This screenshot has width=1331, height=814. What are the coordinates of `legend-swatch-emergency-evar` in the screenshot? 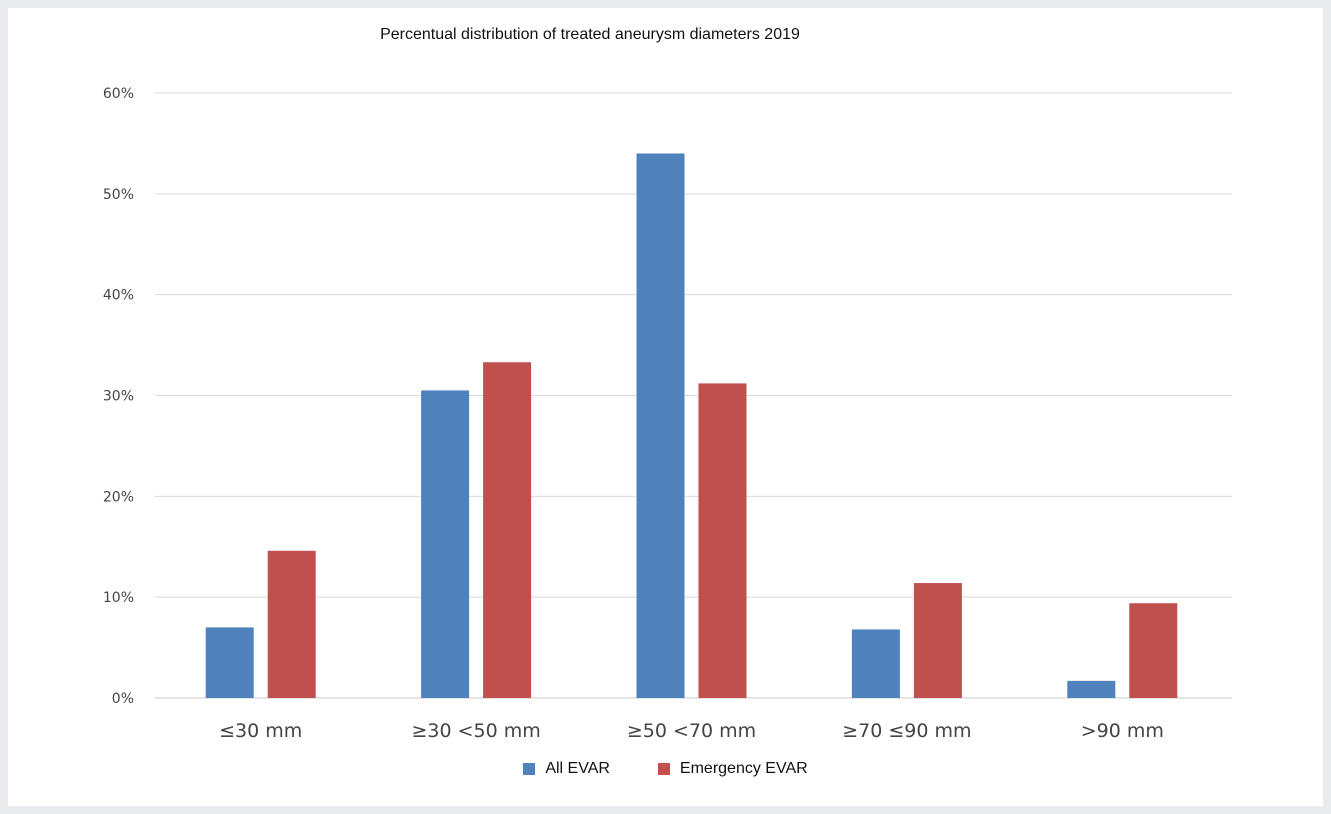 It's located at (663, 769).